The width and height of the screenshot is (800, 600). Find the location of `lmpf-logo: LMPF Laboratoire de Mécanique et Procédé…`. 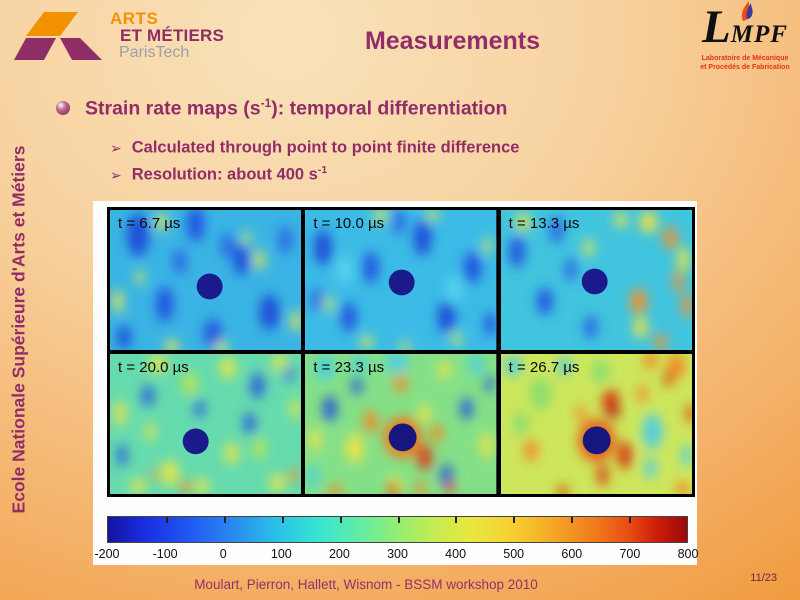

lmpf-logo: LMPF Laboratoire de Mécanique et Procédé… is located at coordinates (745, 36).